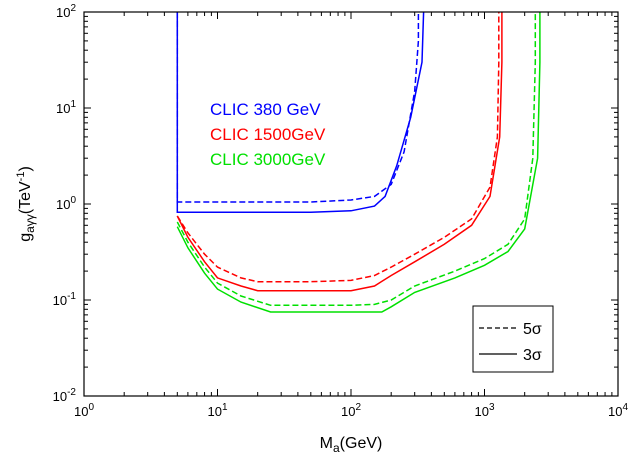 The image size is (629, 472). I want to click on y-tick-label-exponent: -1, so click(71, 296).